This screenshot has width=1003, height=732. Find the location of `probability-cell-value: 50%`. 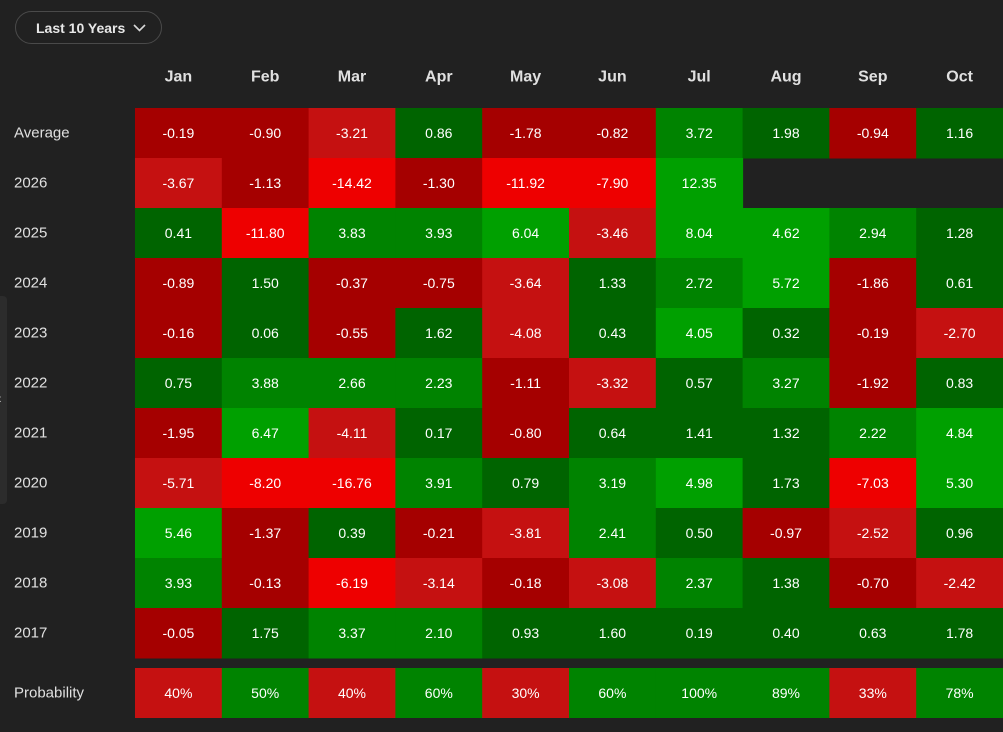

probability-cell-value: 50% is located at coordinates (265, 693).